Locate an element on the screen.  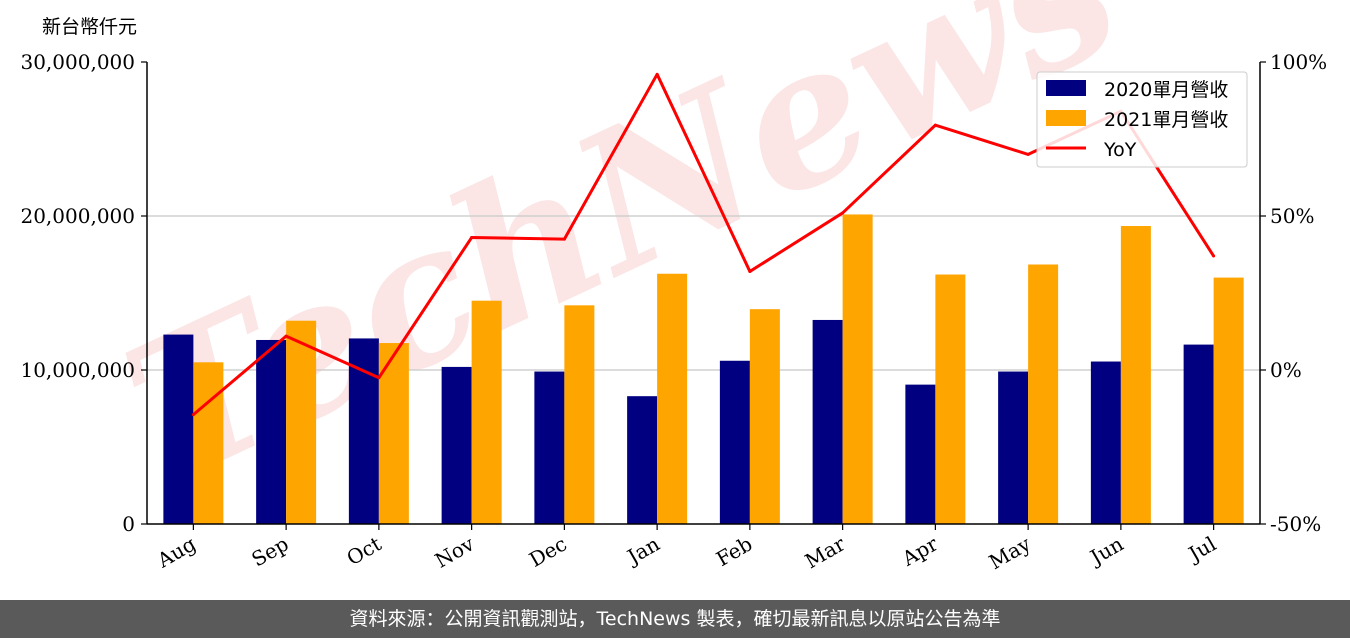
bar-2021-aug is located at coordinates (208, 443).